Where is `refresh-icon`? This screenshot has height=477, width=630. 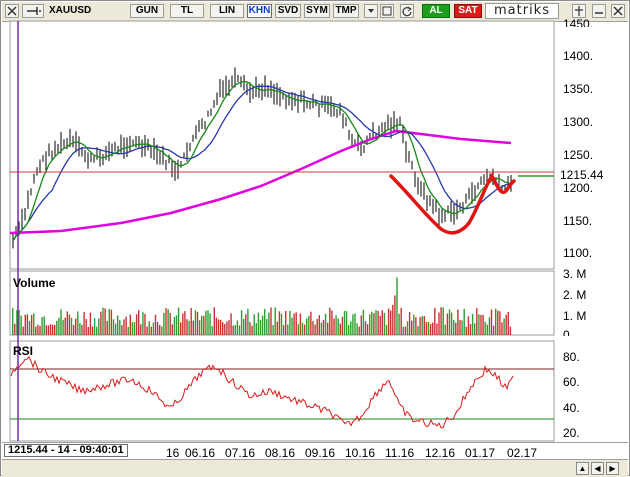 refresh-icon is located at coordinates (407, 11).